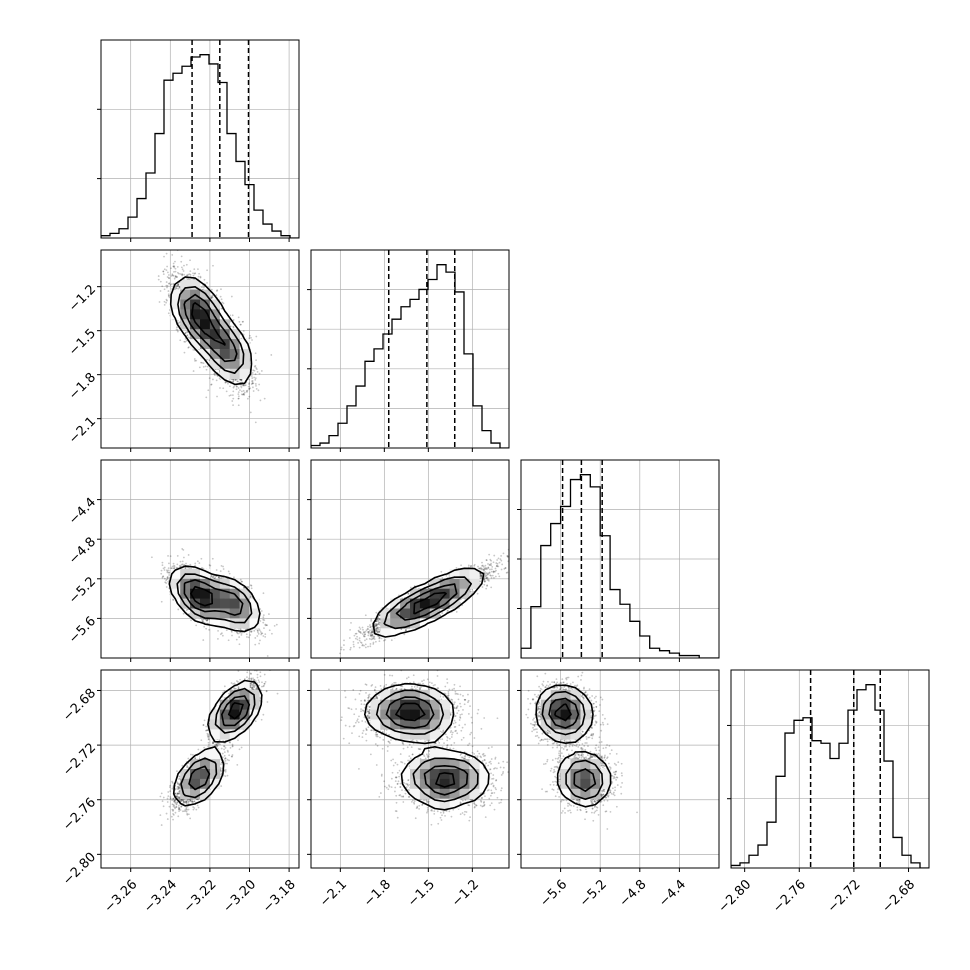  I want to click on contour-line, so click(211, 331).